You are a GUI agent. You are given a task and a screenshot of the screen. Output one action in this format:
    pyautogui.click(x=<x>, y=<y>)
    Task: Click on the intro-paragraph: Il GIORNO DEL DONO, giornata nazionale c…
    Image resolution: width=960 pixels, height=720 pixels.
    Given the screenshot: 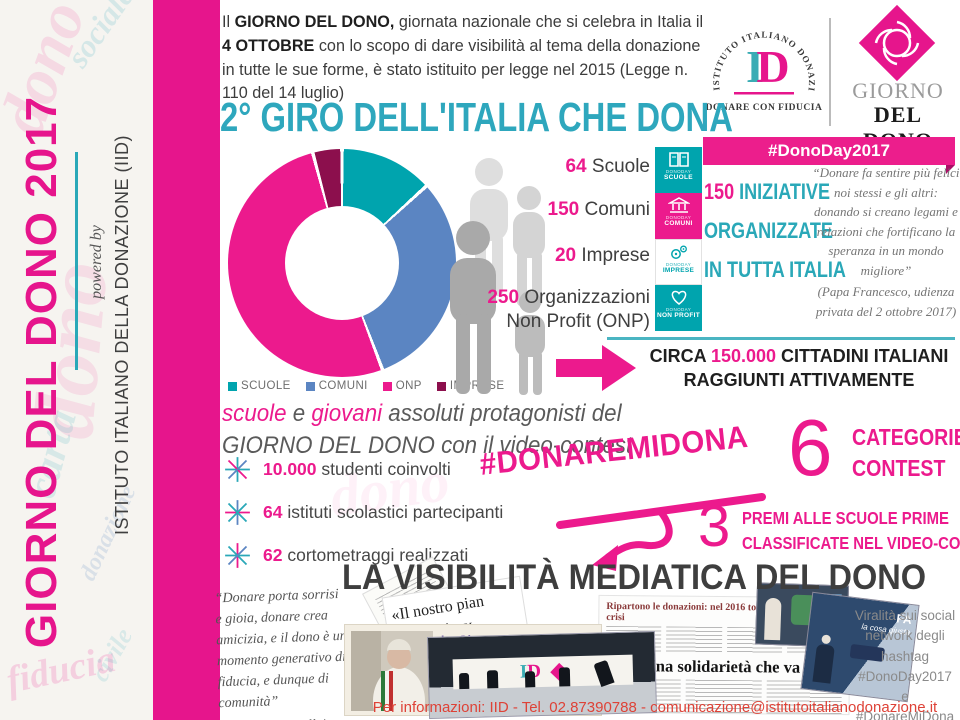 What is the action you would take?
    pyautogui.click(x=466, y=58)
    